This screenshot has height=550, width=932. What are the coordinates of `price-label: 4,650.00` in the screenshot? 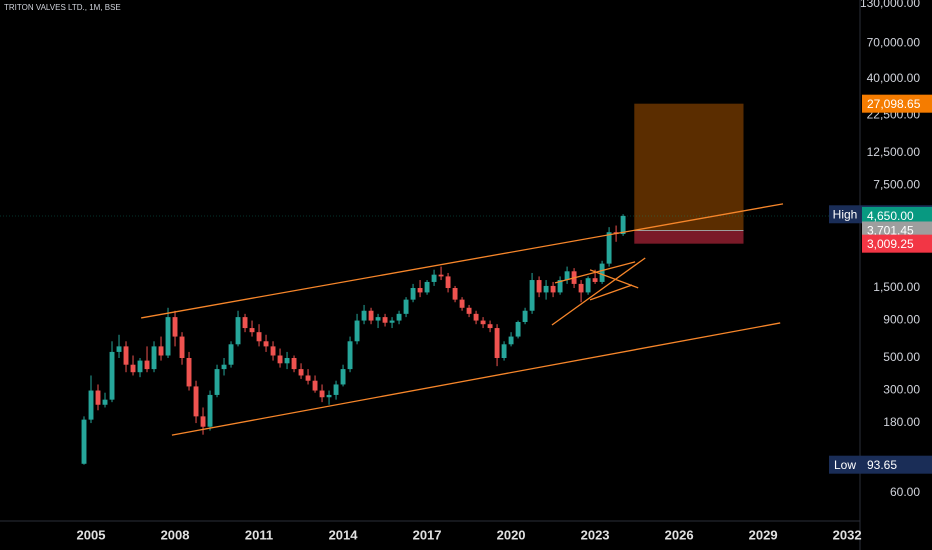 It's located at (890, 216).